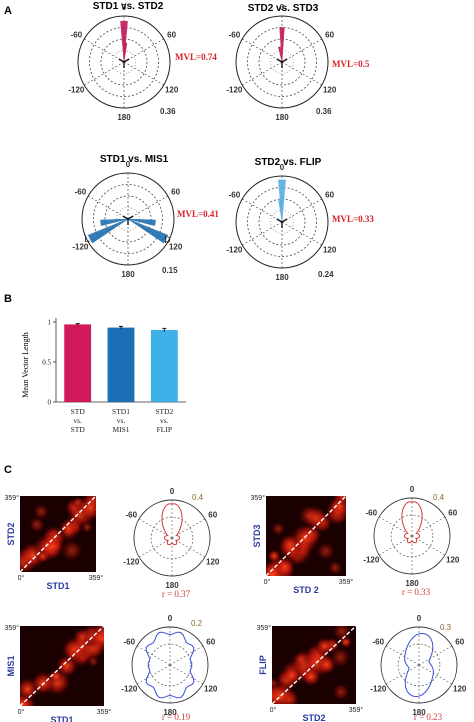  Describe the element at coordinates (263, 665) in the screenshot. I see `heatmap-y-label: FLIP` at that location.